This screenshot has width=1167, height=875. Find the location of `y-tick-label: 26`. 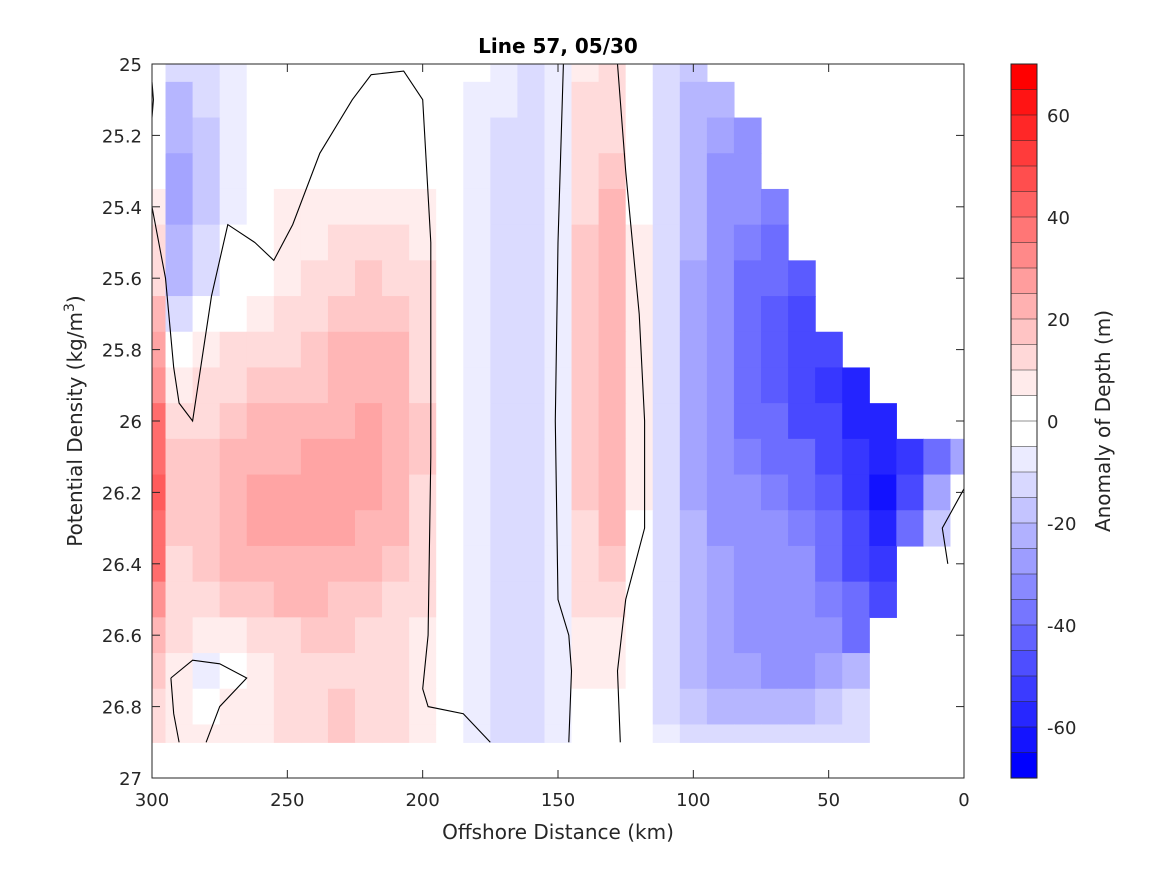

y-tick-label: 26 is located at coordinates (130, 422).